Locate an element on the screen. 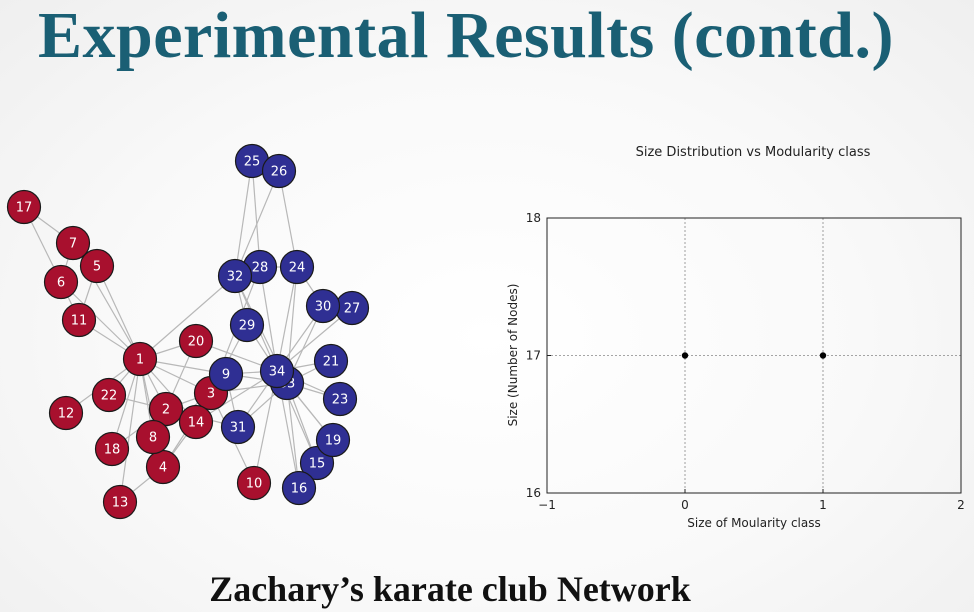 This screenshot has width=974, height=612. network-node-14: 14 is located at coordinates (196, 422).